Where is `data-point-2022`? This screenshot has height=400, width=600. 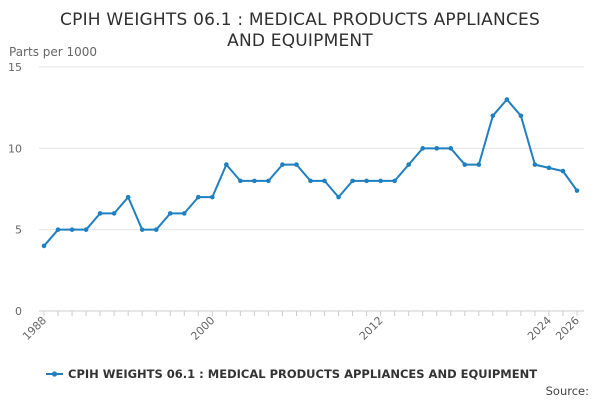 data-point-2022 is located at coordinates (521, 116).